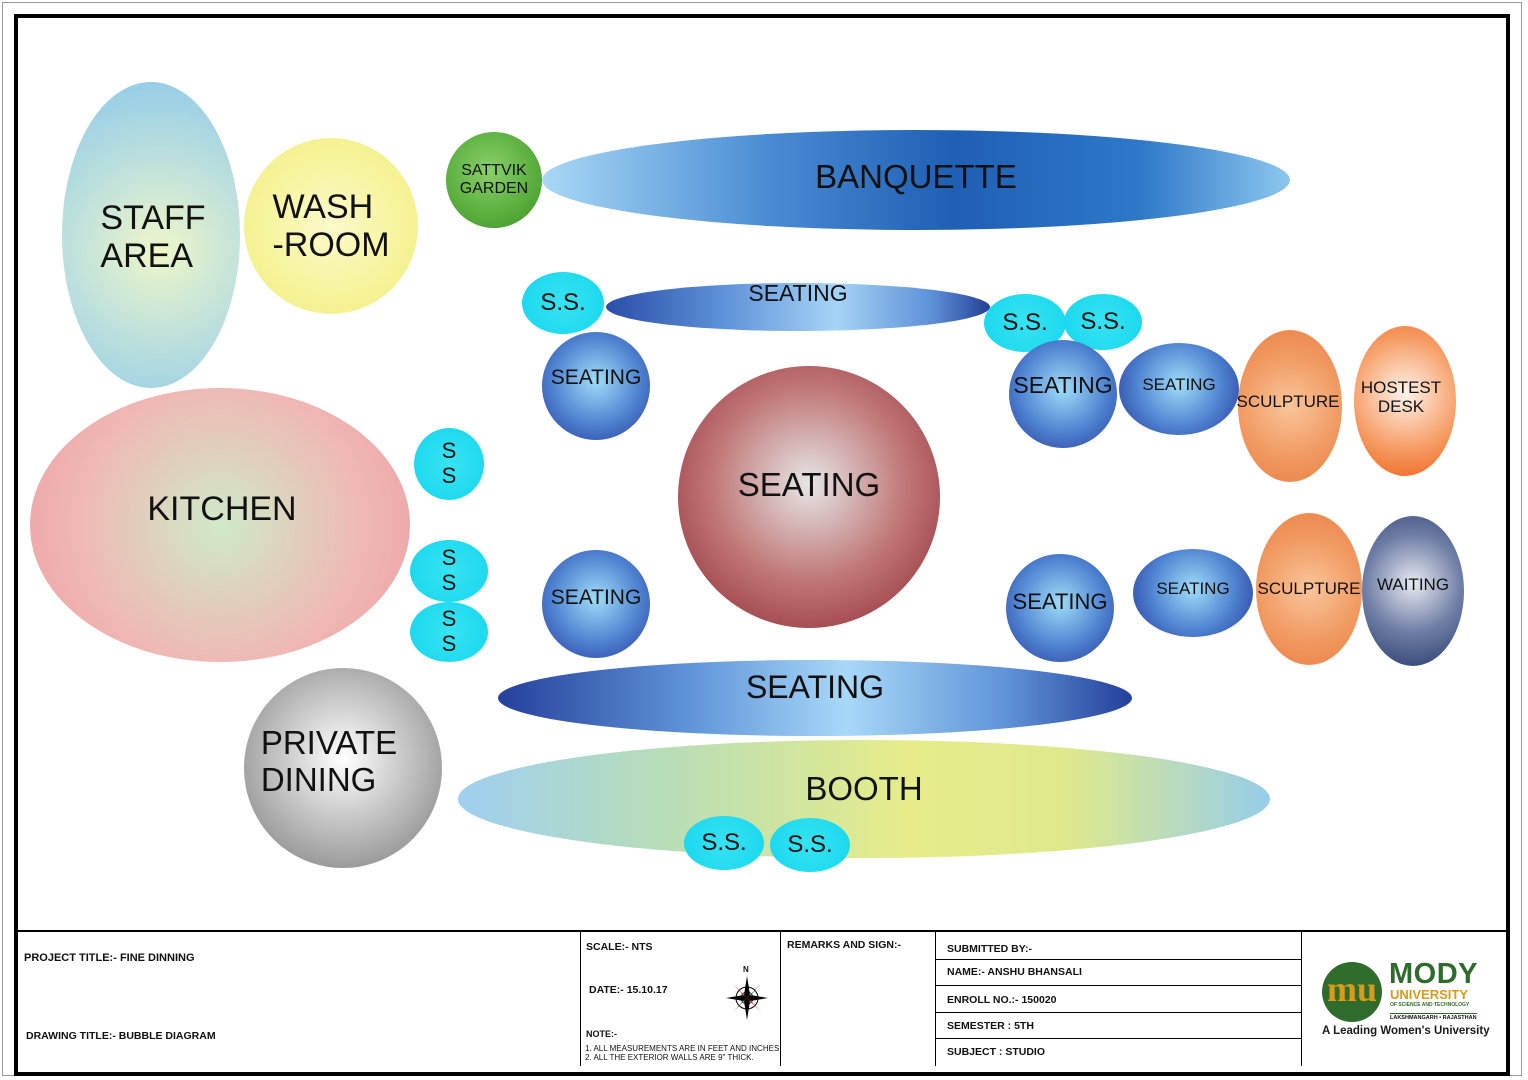 Image resolution: width=1528 pixels, height=1080 pixels. I want to click on bubble-kitchen: KITCHEN, so click(220, 525).